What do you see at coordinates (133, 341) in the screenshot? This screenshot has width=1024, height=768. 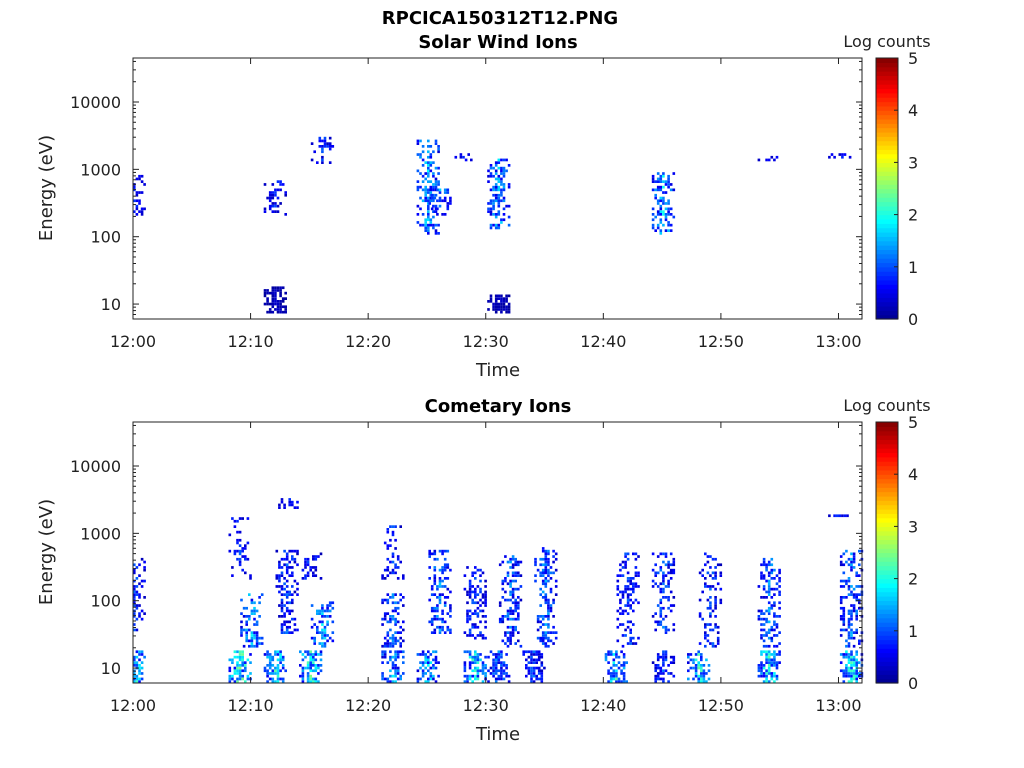 I see `x-tick-label: 12:00` at bounding box center [133, 341].